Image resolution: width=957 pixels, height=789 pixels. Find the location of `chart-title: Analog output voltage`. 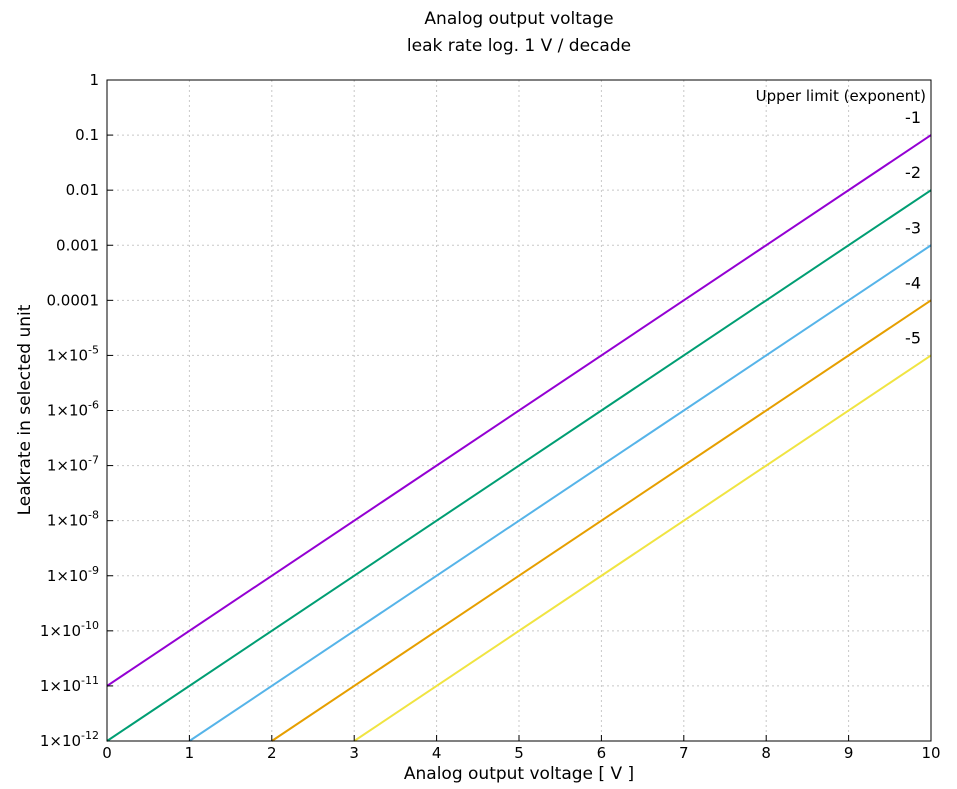

chart-title: Analog output voltage is located at coordinates (518, 19).